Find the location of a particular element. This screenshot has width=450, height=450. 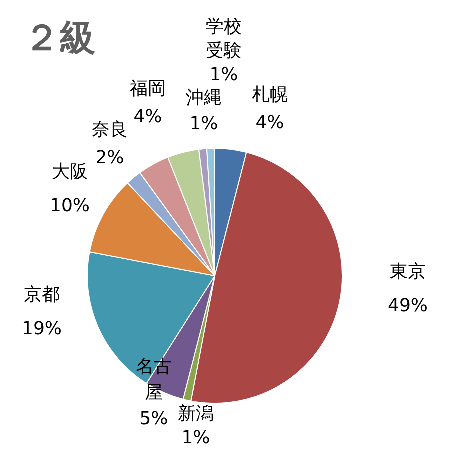

slice-label: 京都 is located at coordinates (42, 295).